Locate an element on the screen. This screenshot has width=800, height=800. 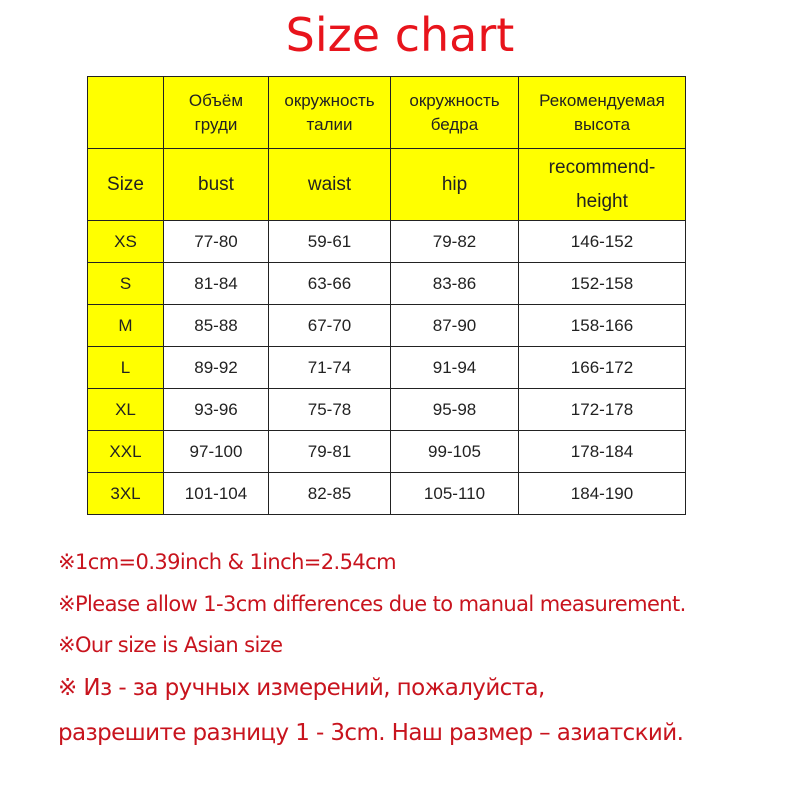
note-conversion: ※1cm=0.39inch & 1inch=2.54cm is located at coordinates (227, 562).